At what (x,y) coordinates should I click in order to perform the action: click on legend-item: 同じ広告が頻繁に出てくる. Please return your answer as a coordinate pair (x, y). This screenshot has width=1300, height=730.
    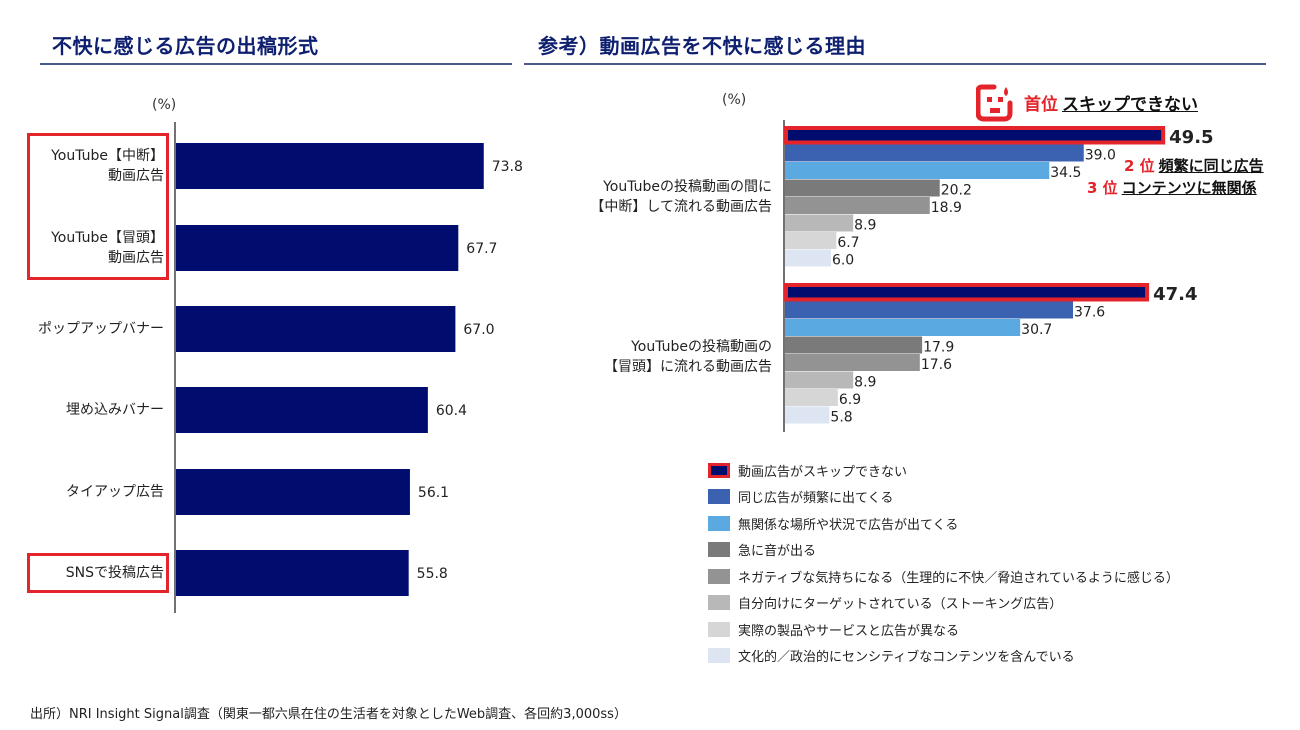
    Looking at the image, I should click on (943, 497).